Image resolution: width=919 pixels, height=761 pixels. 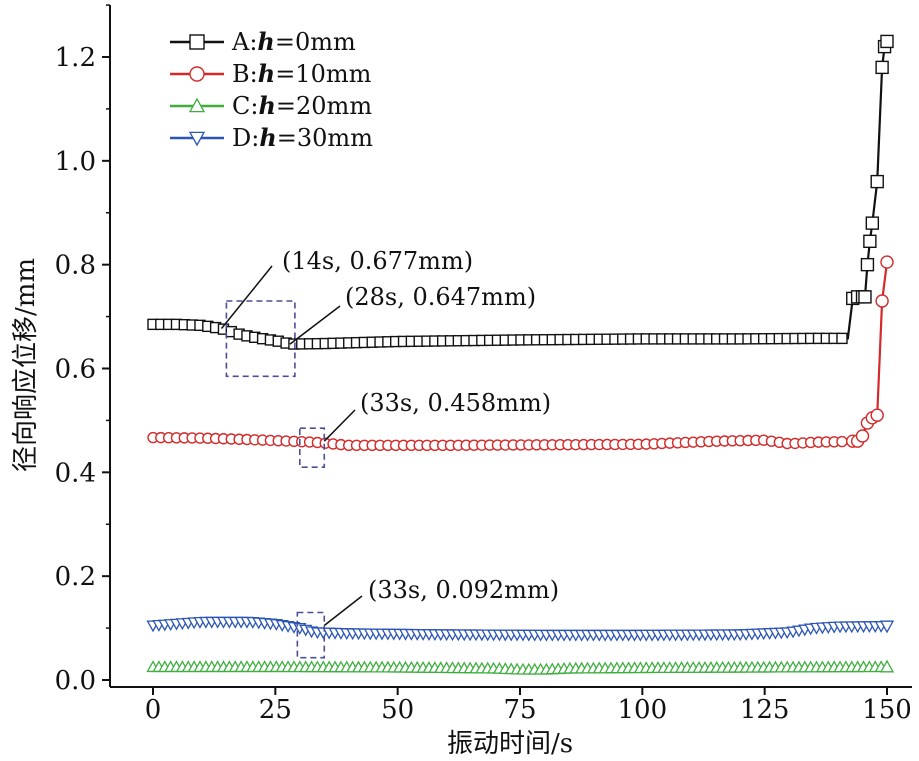 I want to click on y-tick-label: 0.8, so click(x=75, y=266).